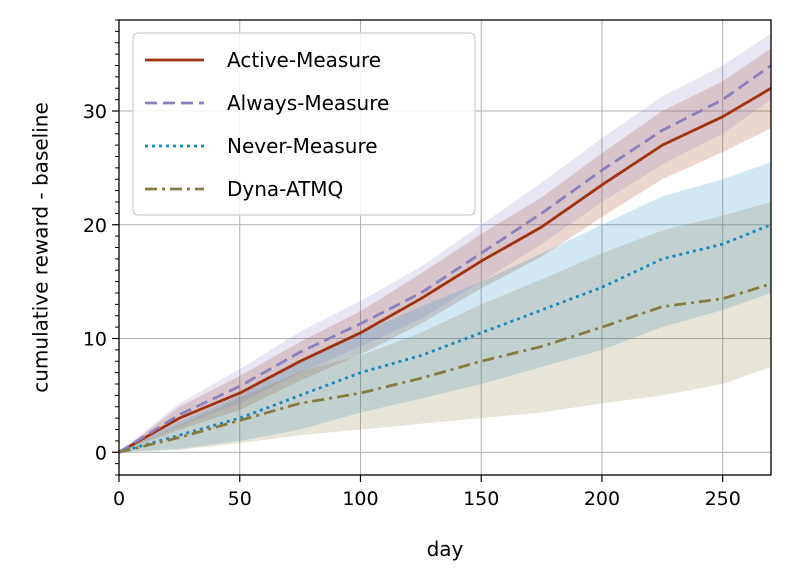 This screenshot has height=585, width=793. I want to click on legend-label: Active-Measure, so click(304, 60).